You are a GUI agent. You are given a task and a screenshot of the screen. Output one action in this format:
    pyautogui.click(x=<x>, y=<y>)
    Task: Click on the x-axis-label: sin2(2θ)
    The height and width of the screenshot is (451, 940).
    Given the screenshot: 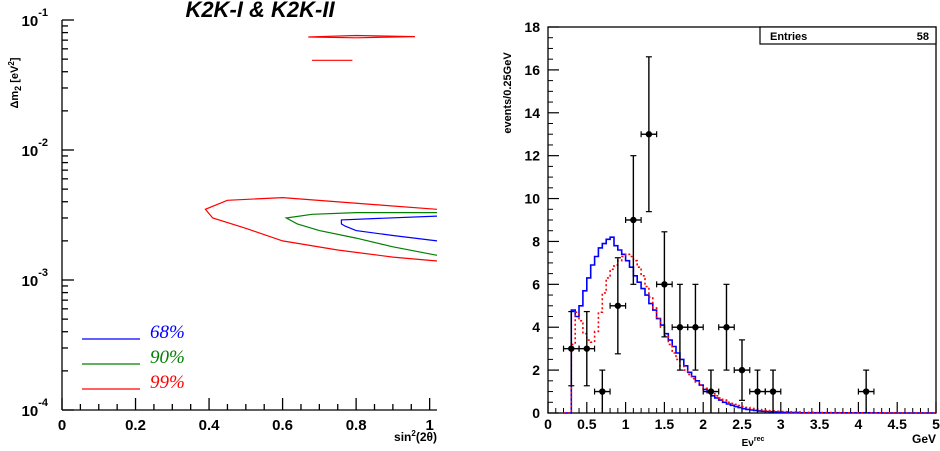 What is the action you would take?
    pyautogui.click(x=415, y=436)
    